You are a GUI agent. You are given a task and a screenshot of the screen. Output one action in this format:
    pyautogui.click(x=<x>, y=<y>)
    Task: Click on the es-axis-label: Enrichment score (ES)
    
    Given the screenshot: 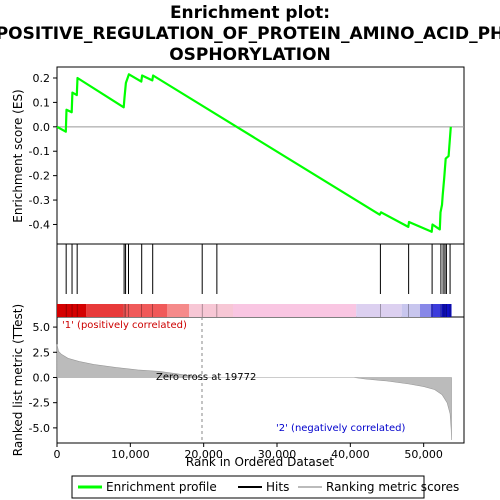 What is the action you would take?
    pyautogui.click(x=18, y=155)
    